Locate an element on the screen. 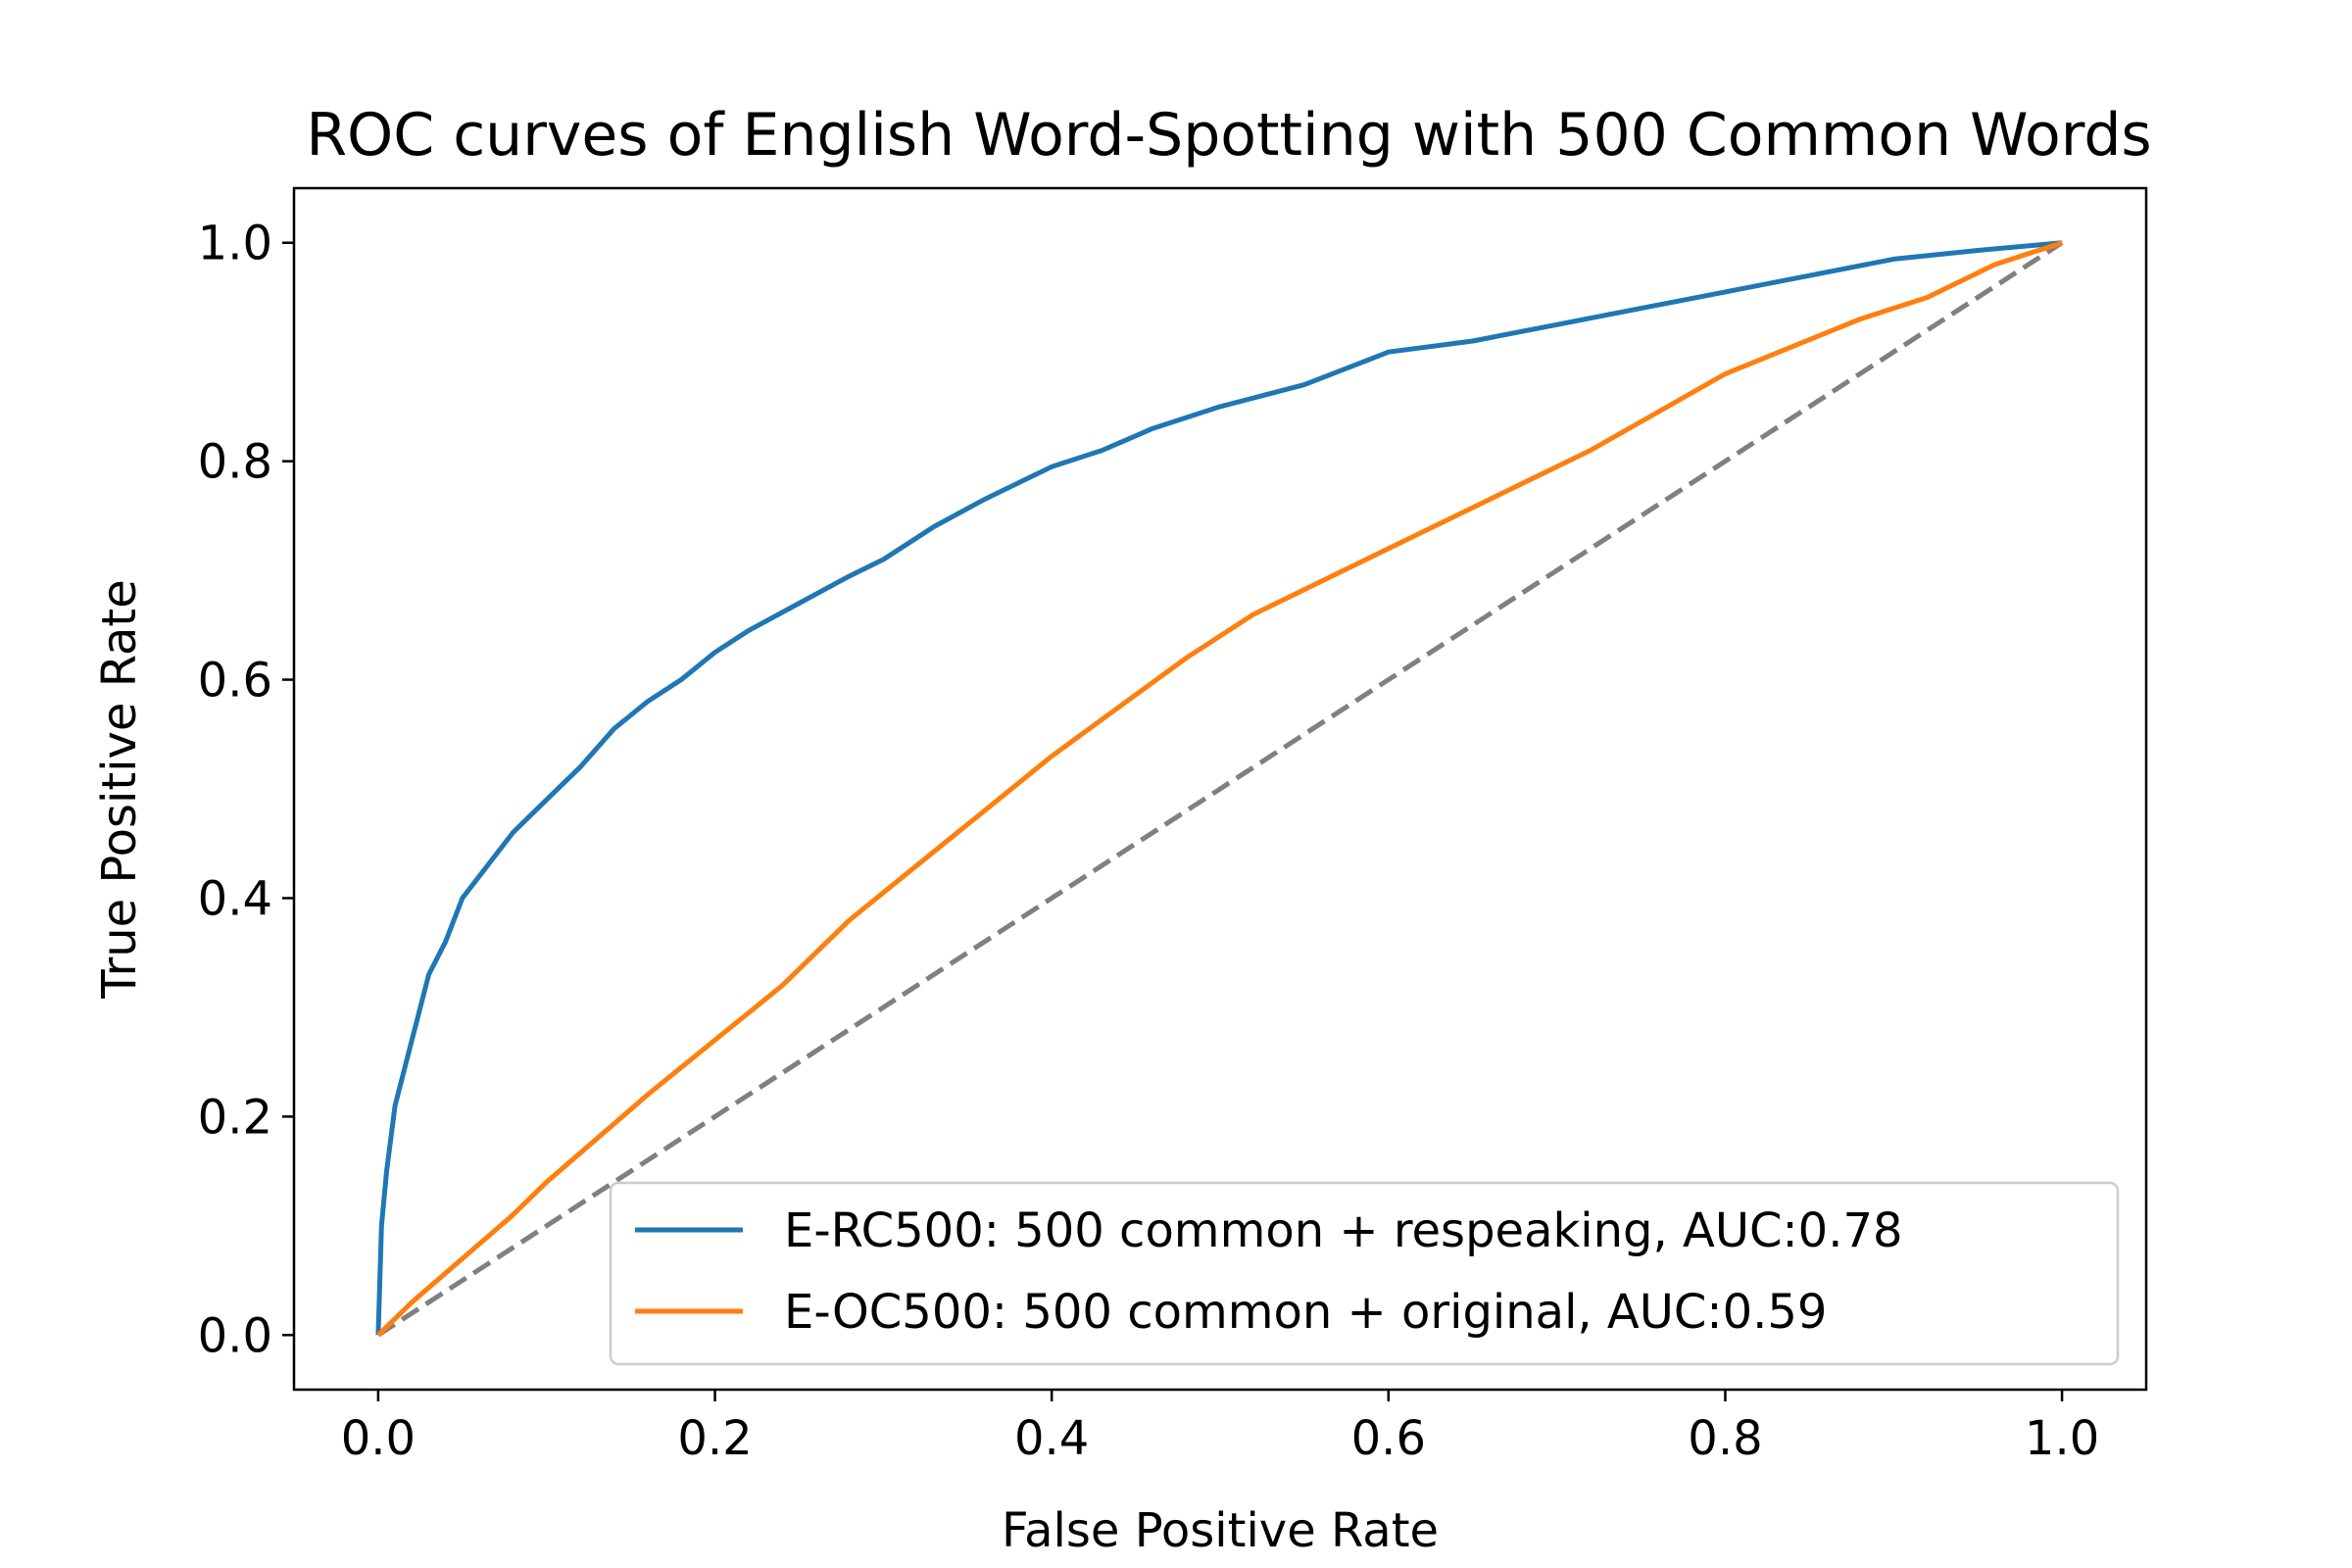 This screenshot has width=2352, height=1568. x-tick-label: 0.0 is located at coordinates (378, 1438).